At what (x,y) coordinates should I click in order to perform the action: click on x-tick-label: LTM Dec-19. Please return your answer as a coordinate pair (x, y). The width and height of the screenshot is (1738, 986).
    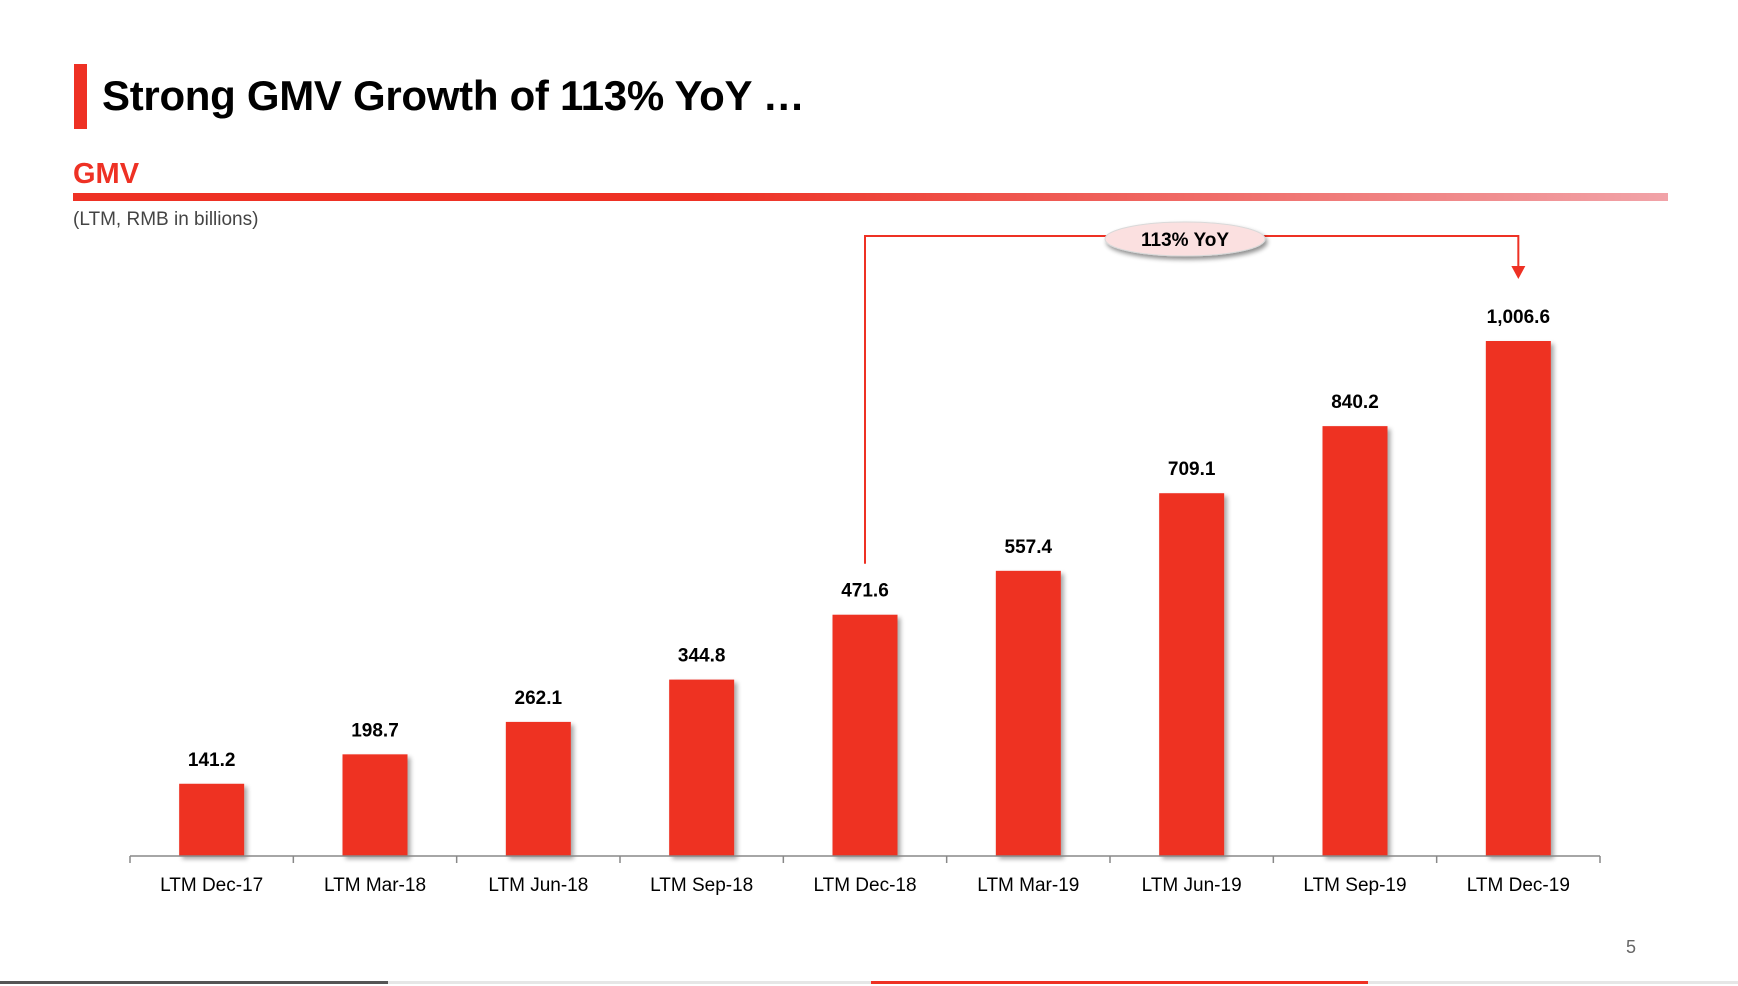
    Looking at the image, I should click on (1518, 885).